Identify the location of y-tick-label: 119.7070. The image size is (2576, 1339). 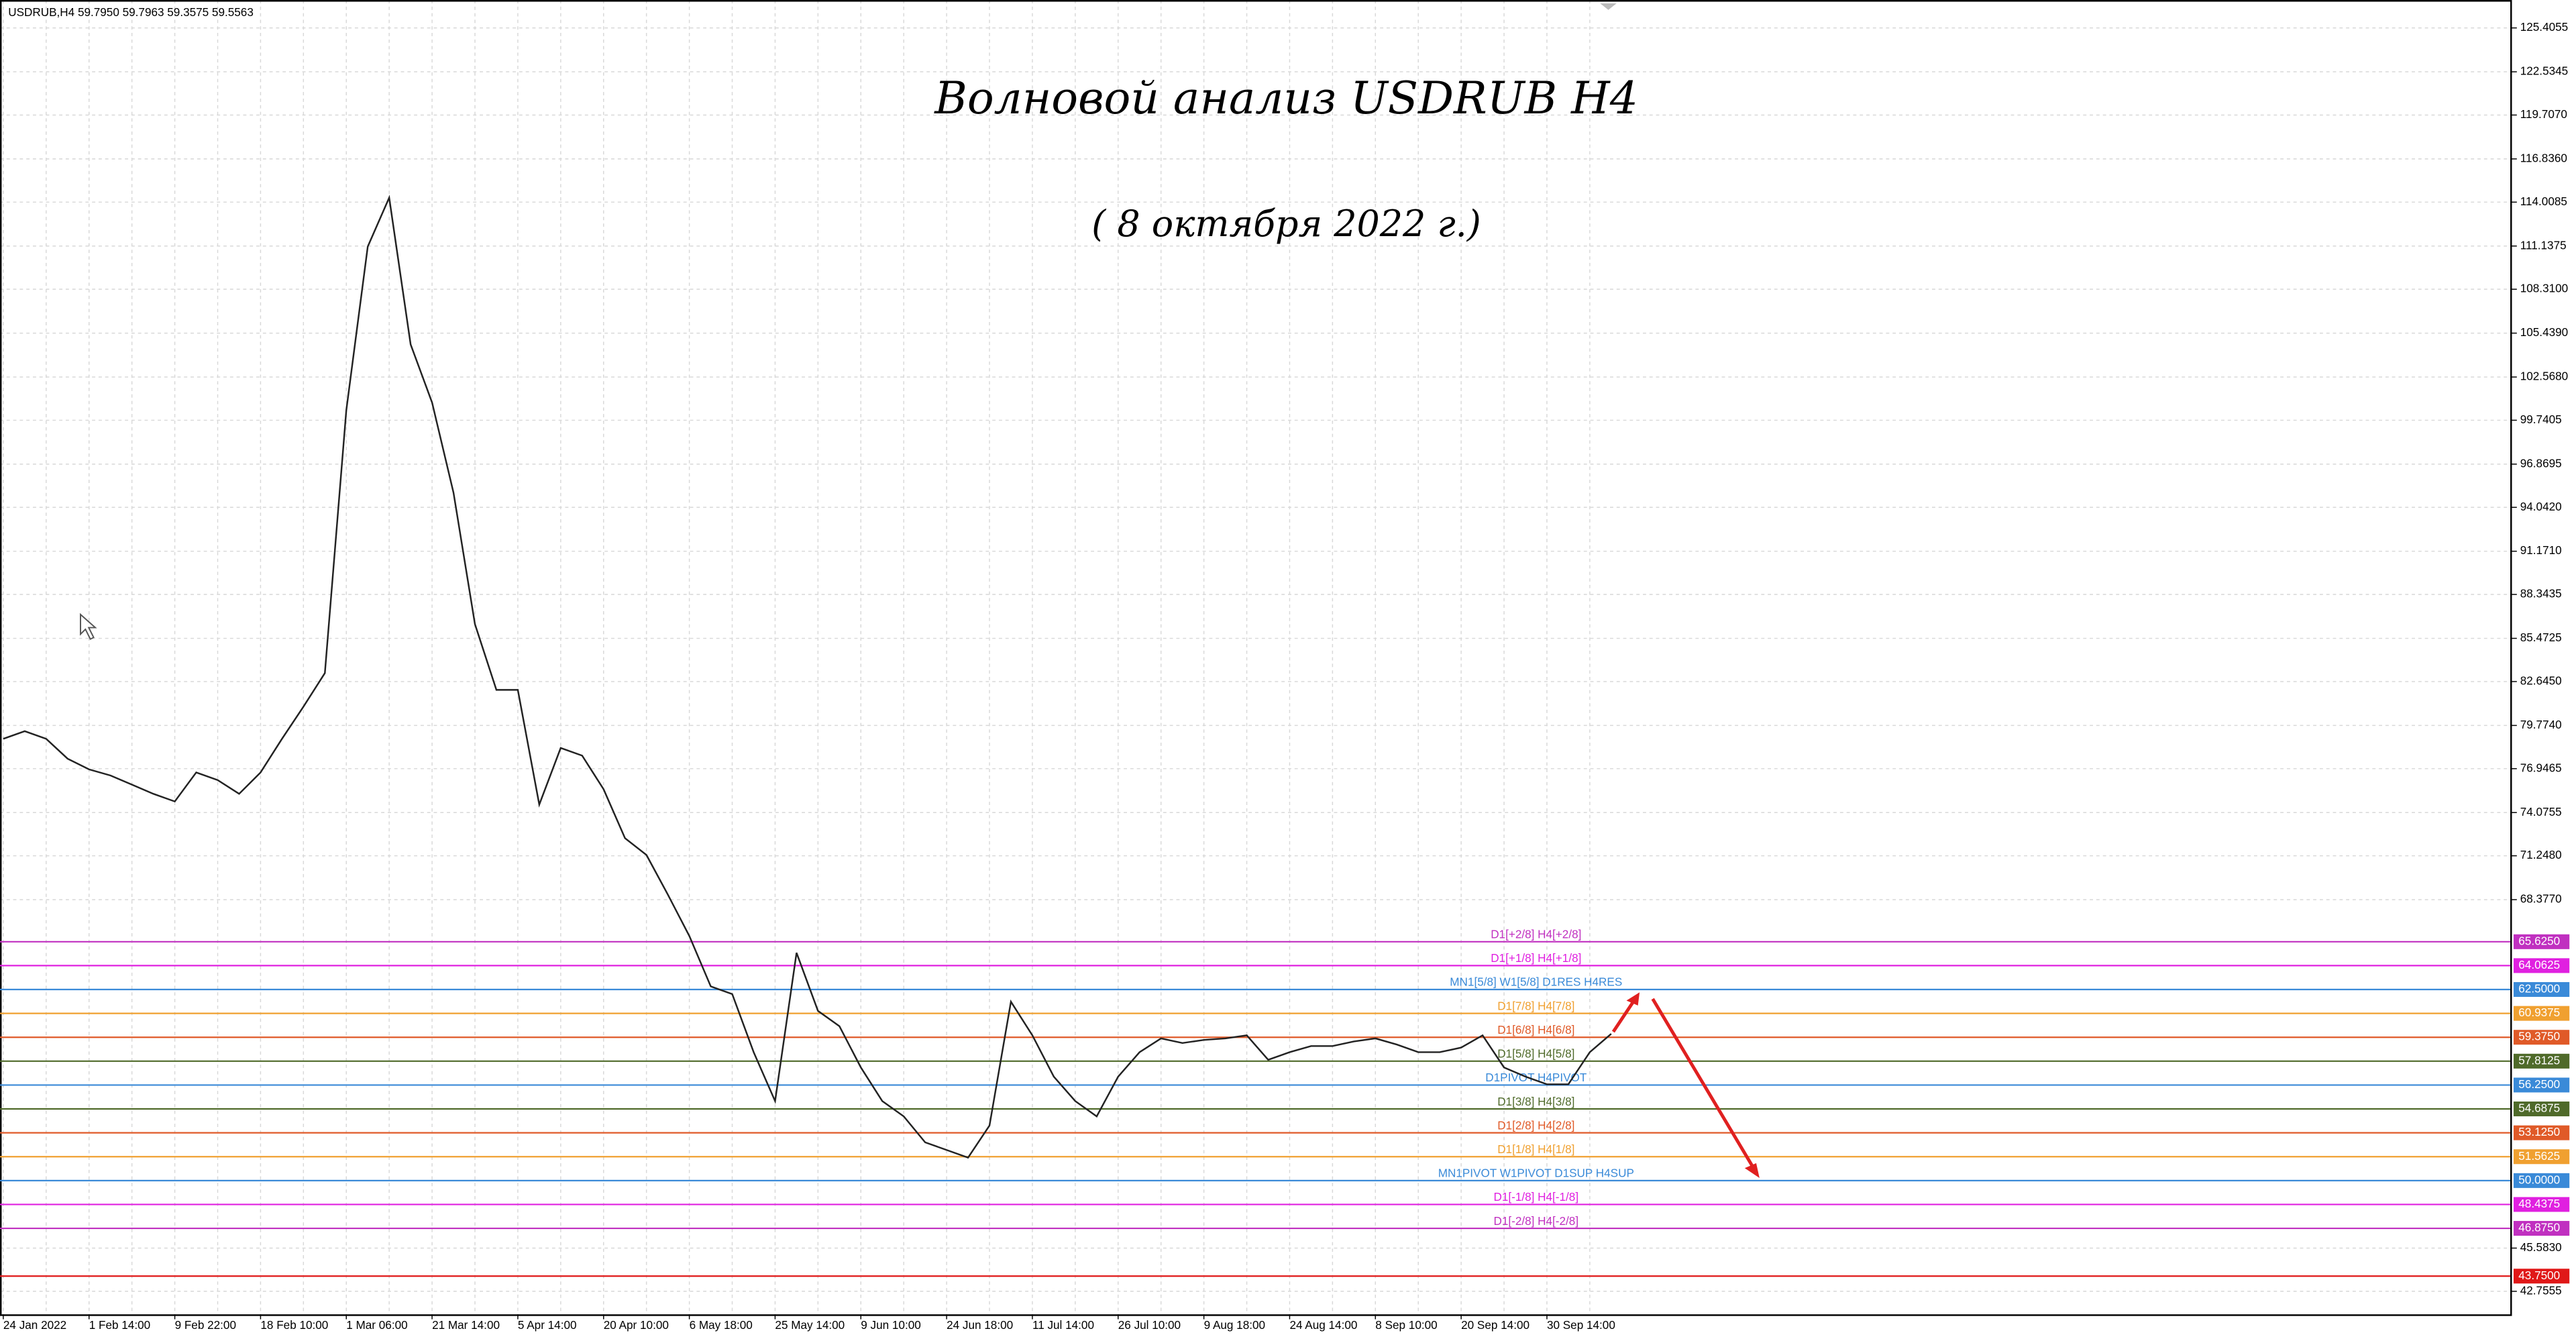
(2543, 114).